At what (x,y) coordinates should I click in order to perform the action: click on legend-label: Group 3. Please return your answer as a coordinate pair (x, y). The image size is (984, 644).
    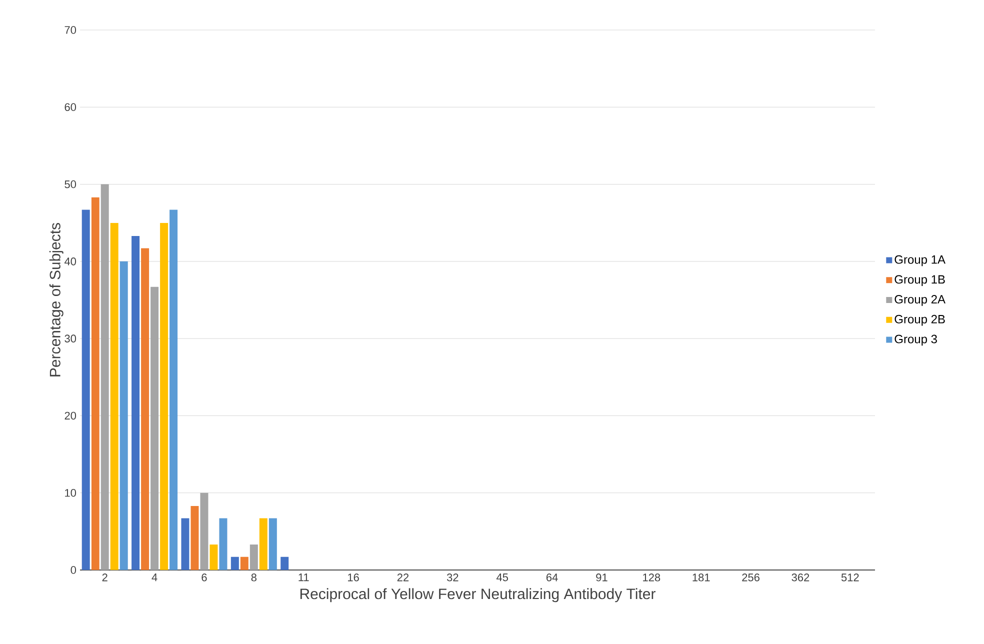
    Looking at the image, I should click on (915, 340).